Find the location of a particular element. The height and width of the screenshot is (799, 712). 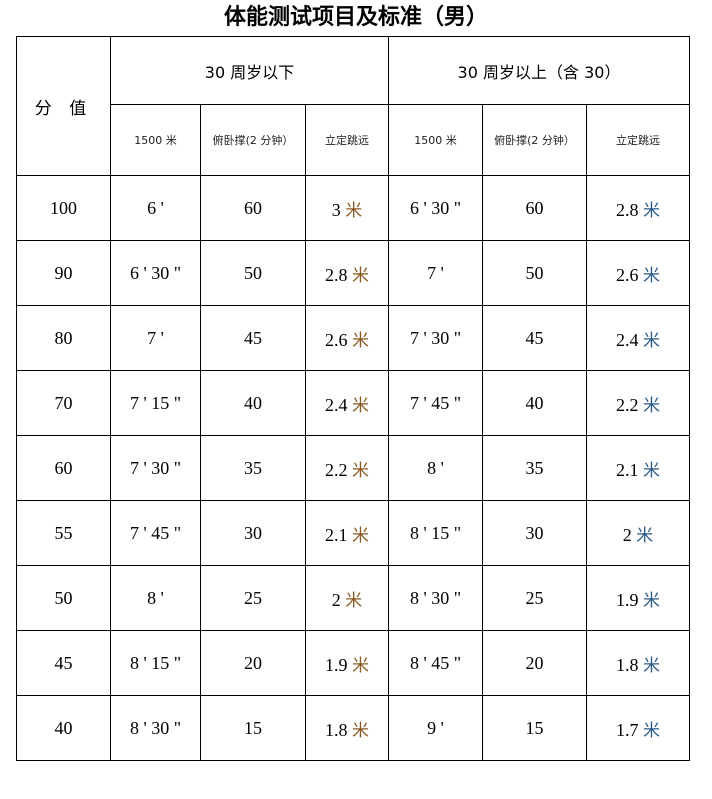

run-cell: 8 ' 45 " is located at coordinates (435, 663).